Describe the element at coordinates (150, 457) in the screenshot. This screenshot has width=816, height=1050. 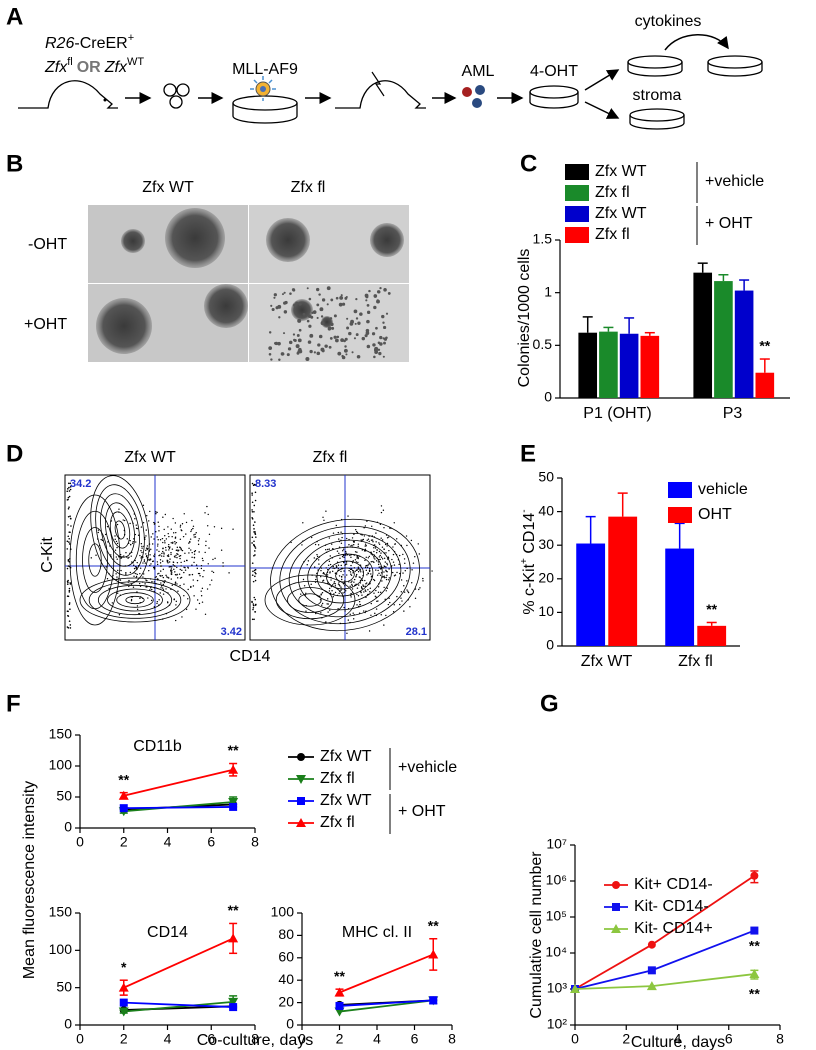
I see `column-label: Zfx WT` at that location.